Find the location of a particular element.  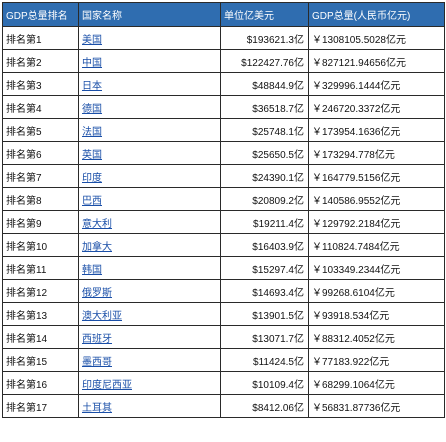

country-cell: 美国 is located at coordinates (149, 38).